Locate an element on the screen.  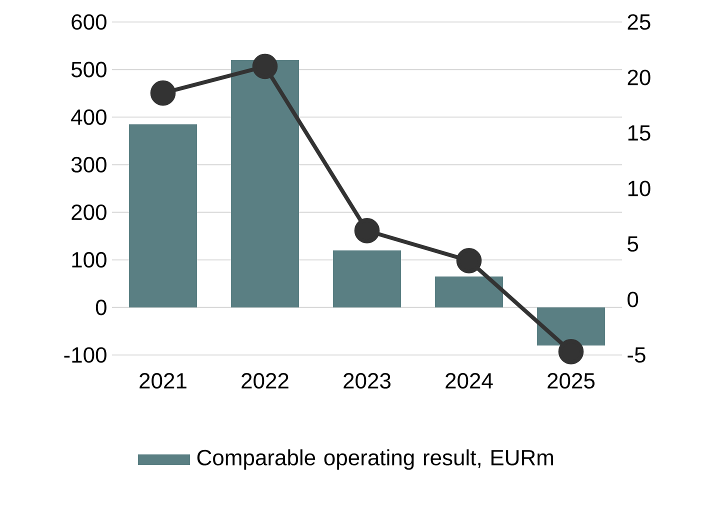
x-tick-label: 2024 is located at coordinates (469, 381).